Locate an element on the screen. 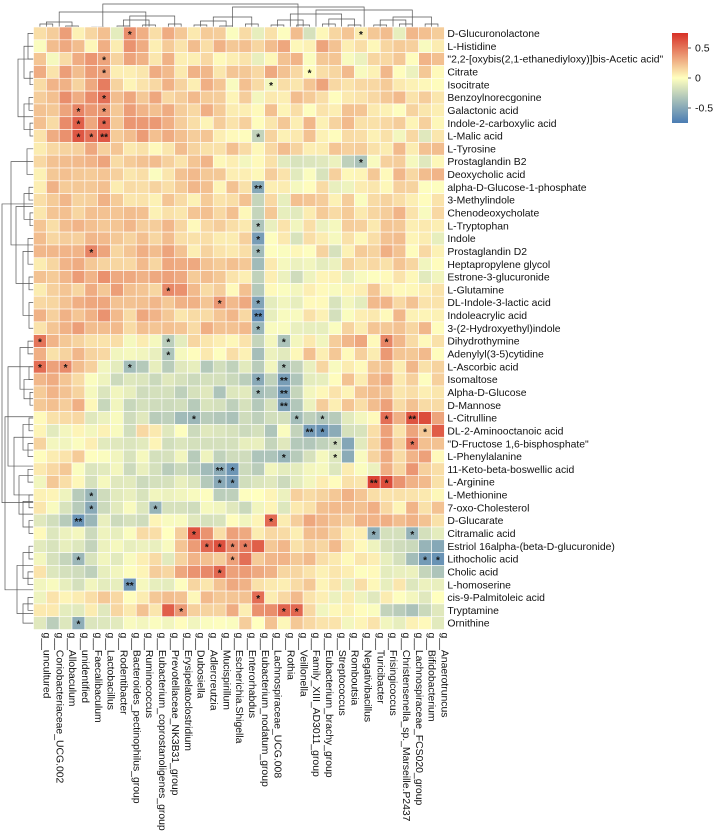  row-label: Cholic acid is located at coordinates (472, 572).